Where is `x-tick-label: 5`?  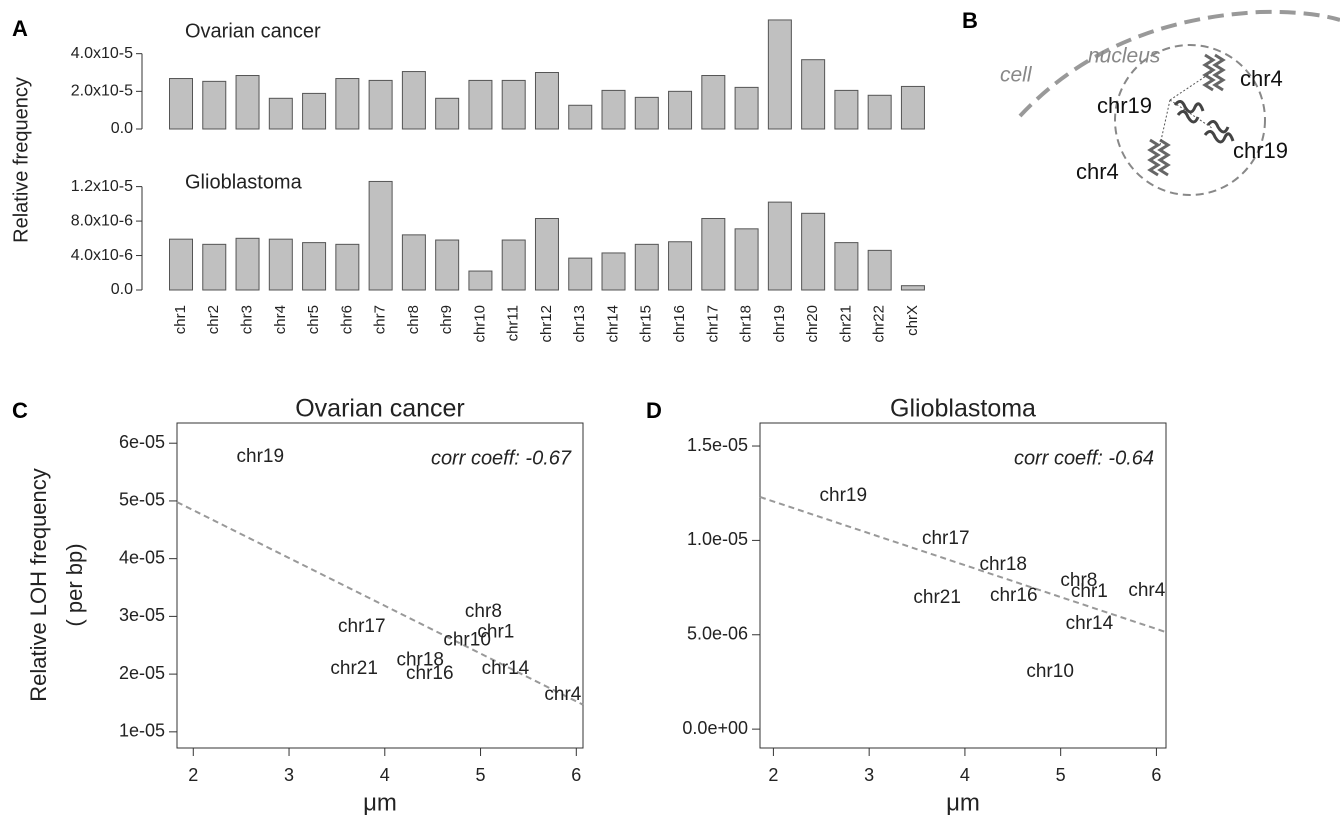 x-tick-label: 5 is located at coordinates (481, 775).